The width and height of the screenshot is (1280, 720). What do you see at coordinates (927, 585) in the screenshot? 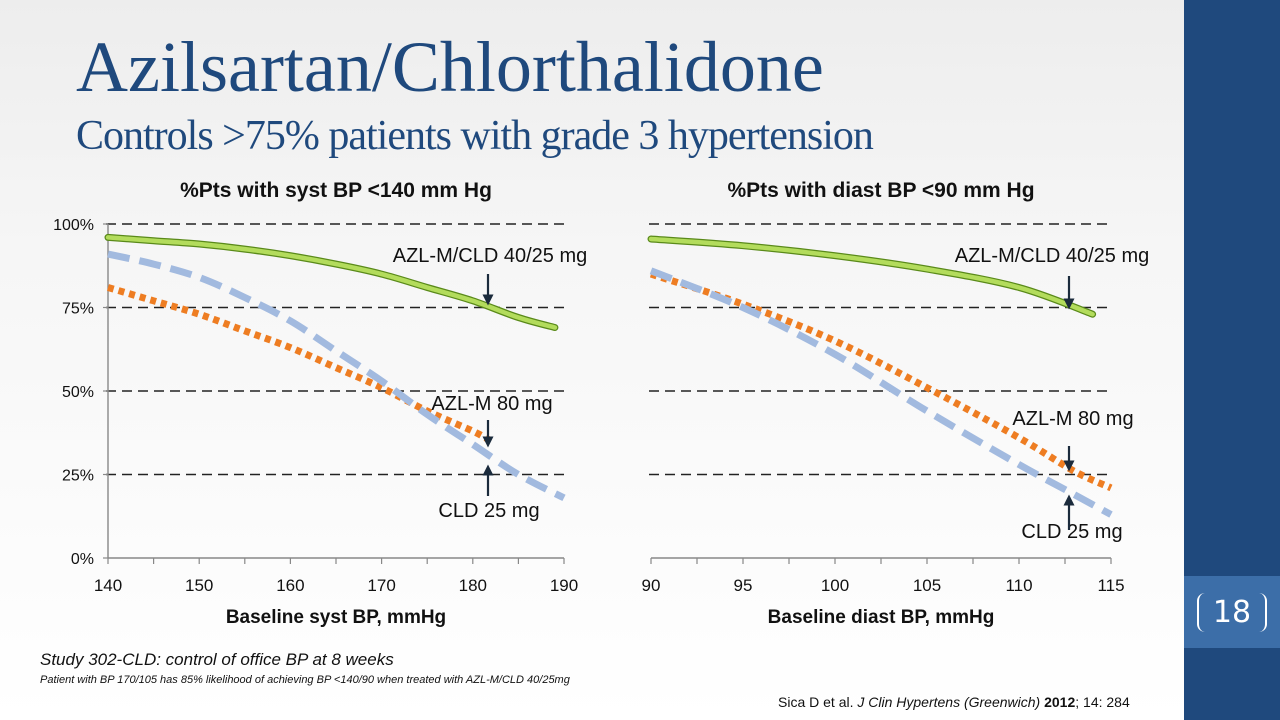
I see `x-tick-label: 105` at bounding box center [927, 585].